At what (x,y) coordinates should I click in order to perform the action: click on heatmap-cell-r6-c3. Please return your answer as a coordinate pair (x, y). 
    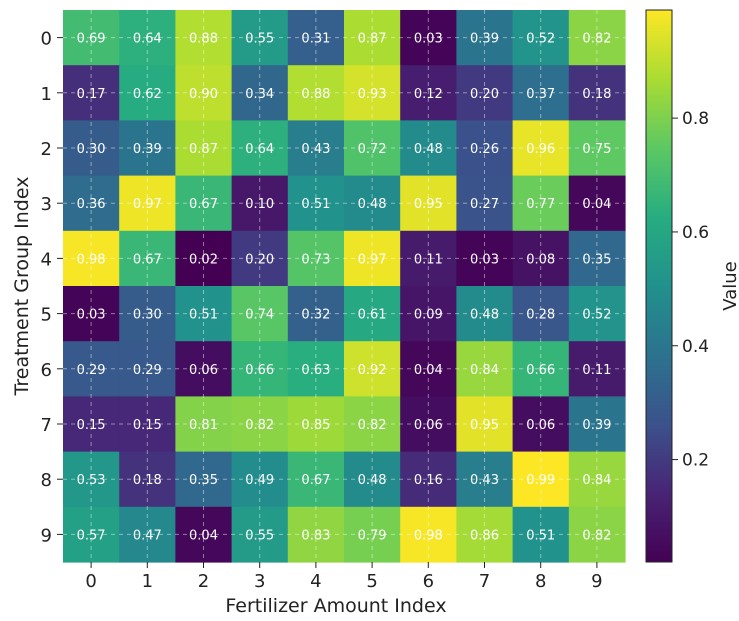
    Looking at the image, I should click on (260, 369).